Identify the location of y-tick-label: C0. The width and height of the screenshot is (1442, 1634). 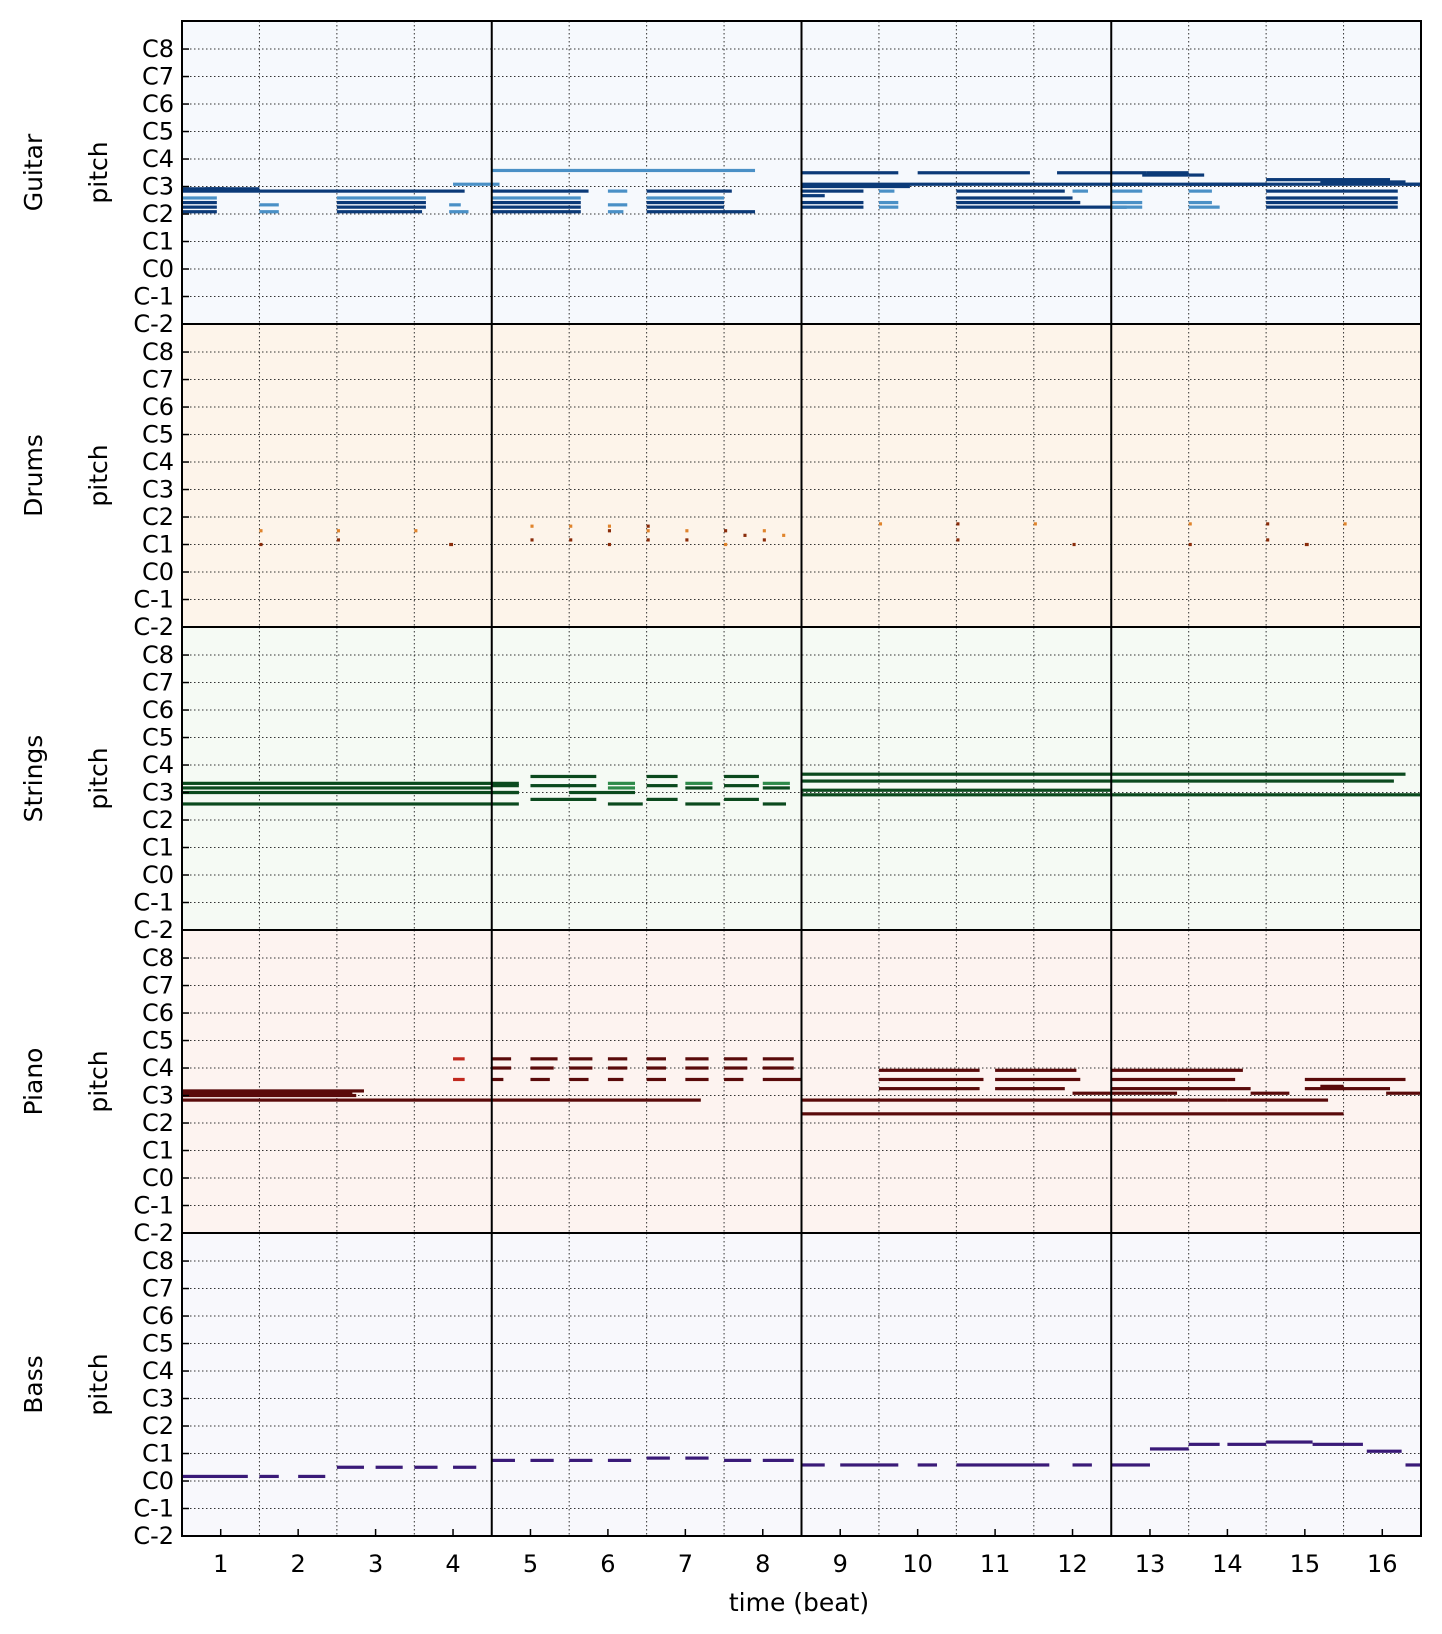
(158, 572).